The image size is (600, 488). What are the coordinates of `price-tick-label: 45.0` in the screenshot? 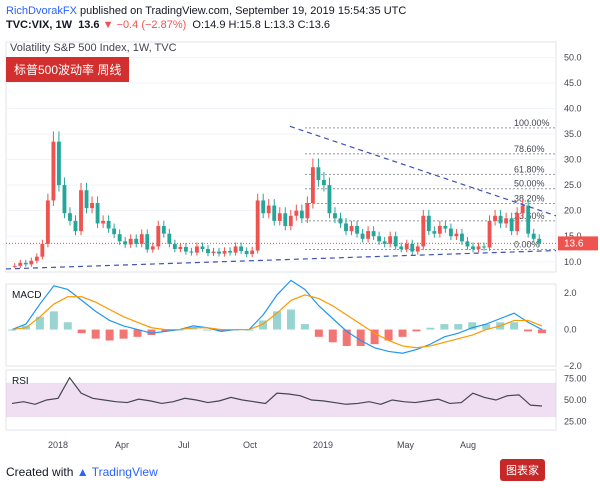 It's located at (573, 83).